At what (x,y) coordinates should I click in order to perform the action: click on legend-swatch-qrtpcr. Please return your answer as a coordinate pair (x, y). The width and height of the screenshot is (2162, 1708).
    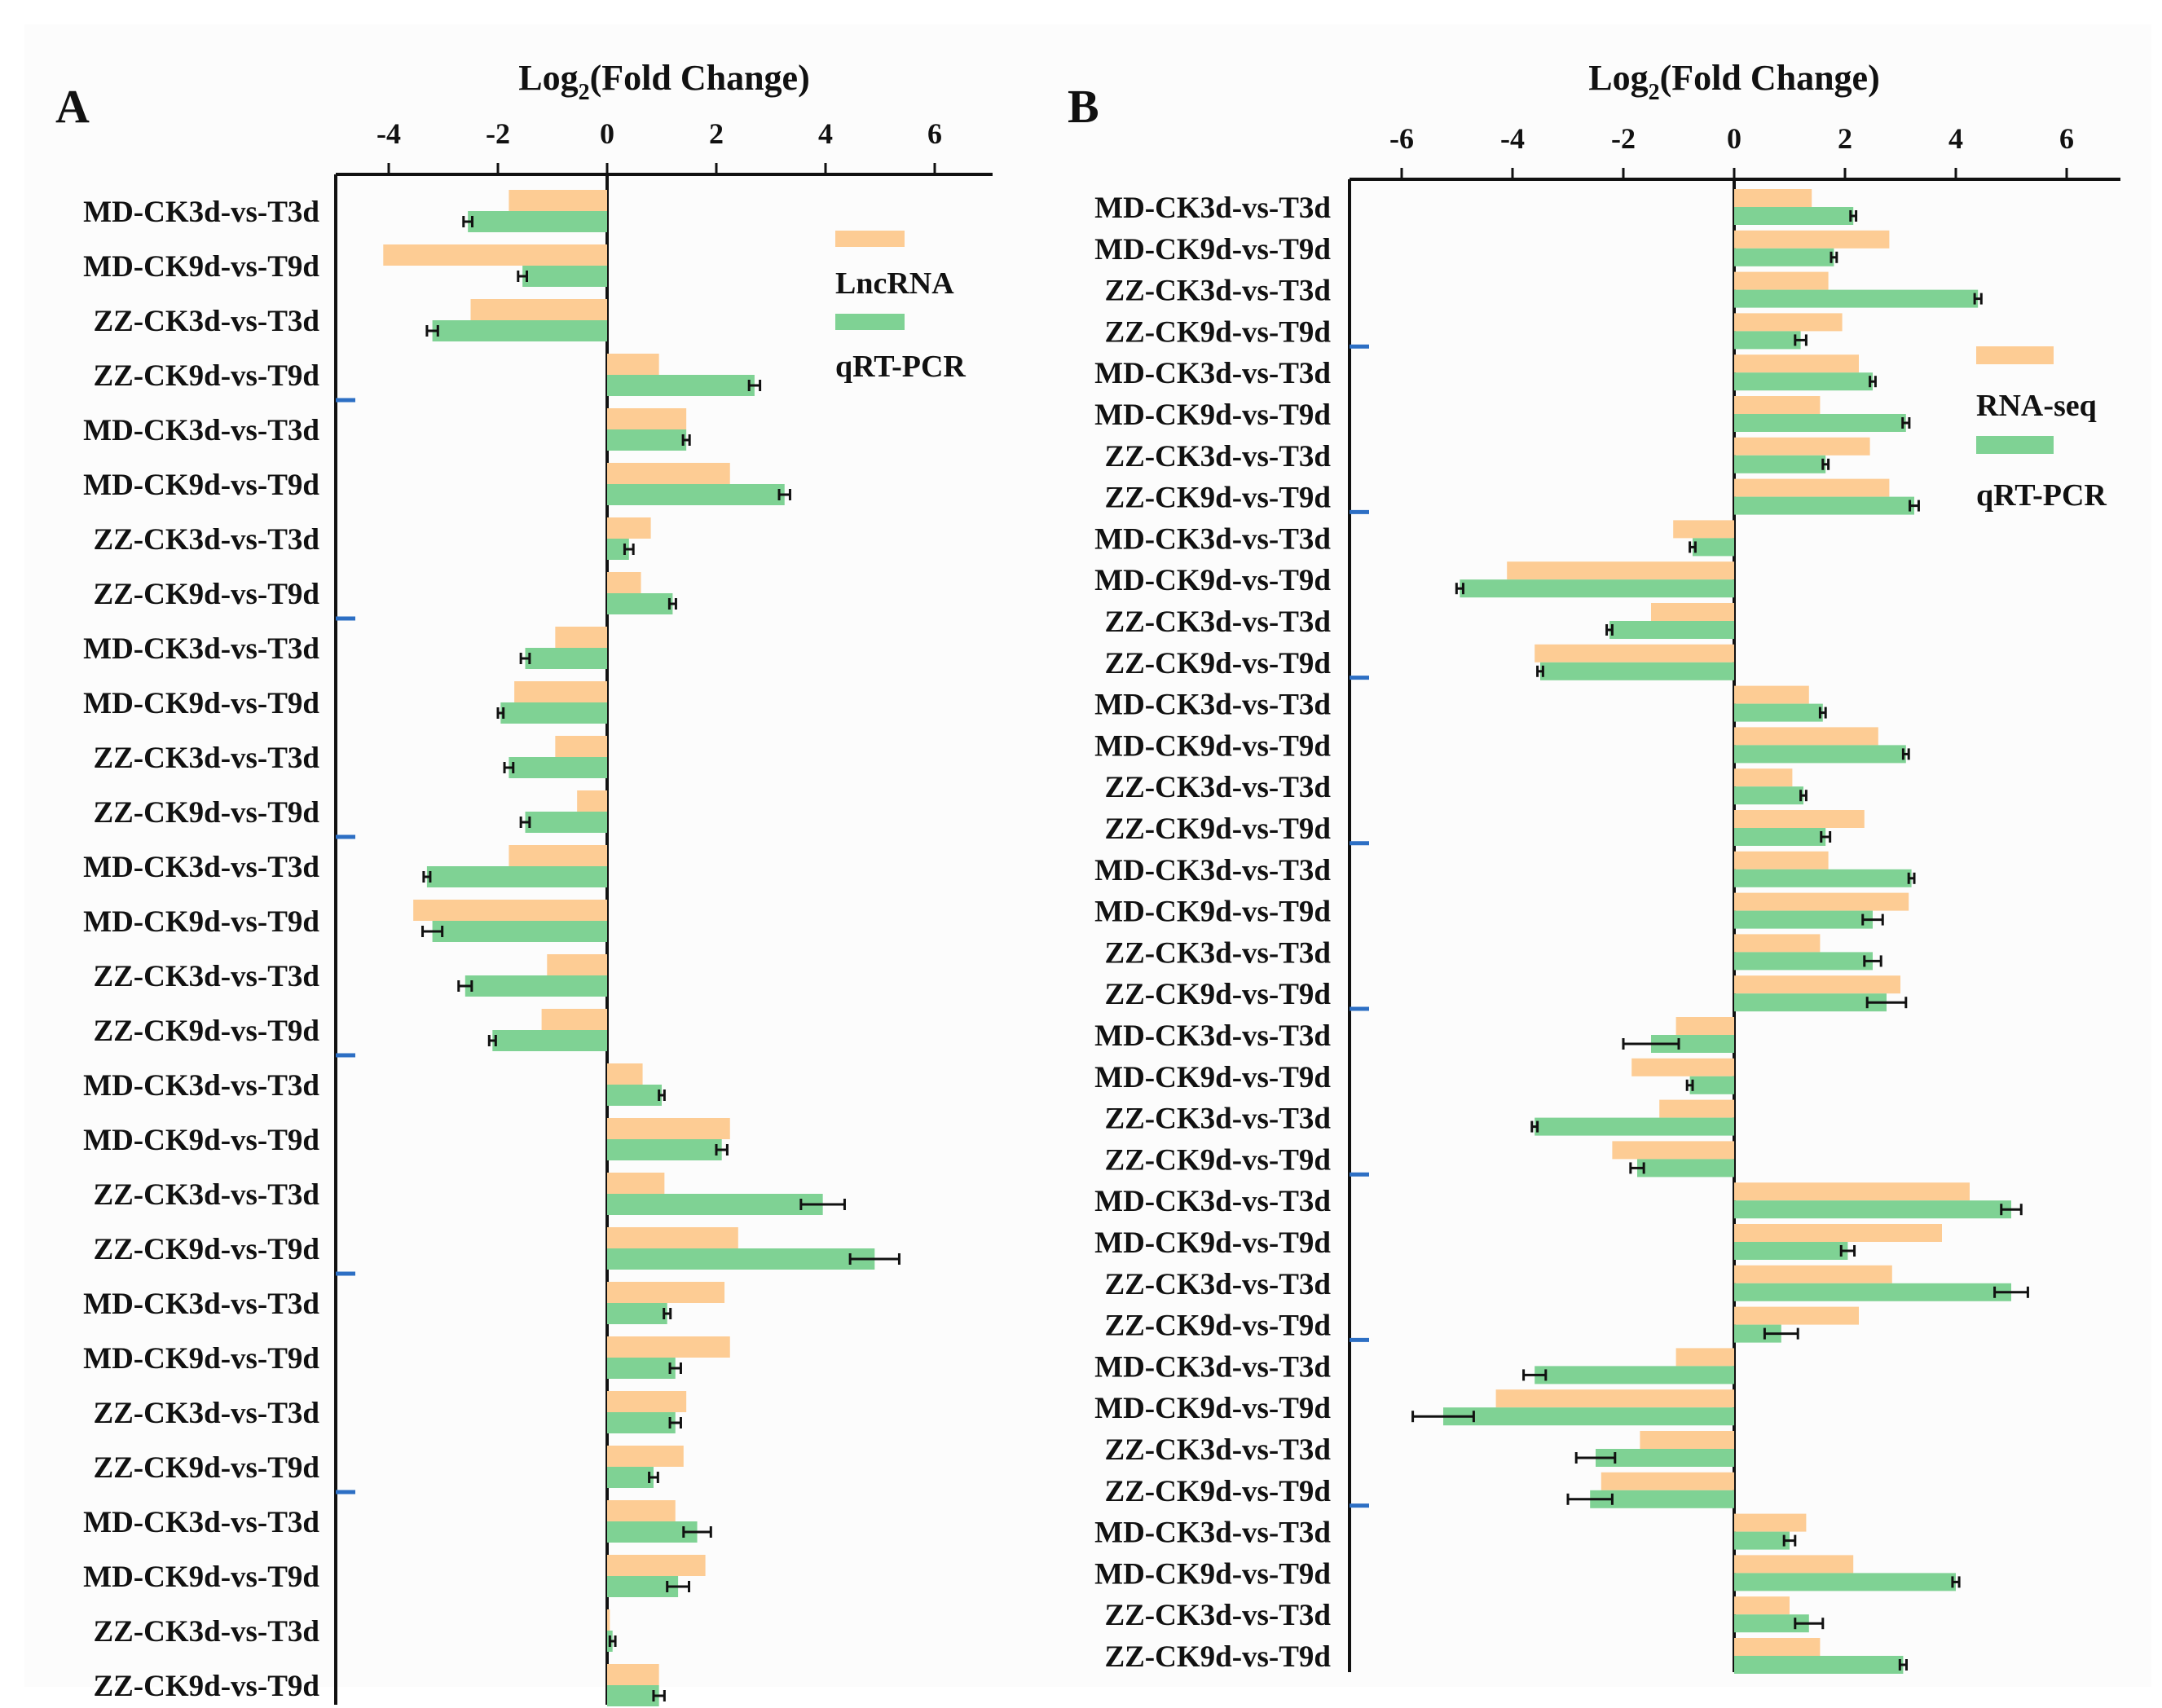
    Looking at the image, I should click on (2015, 445).